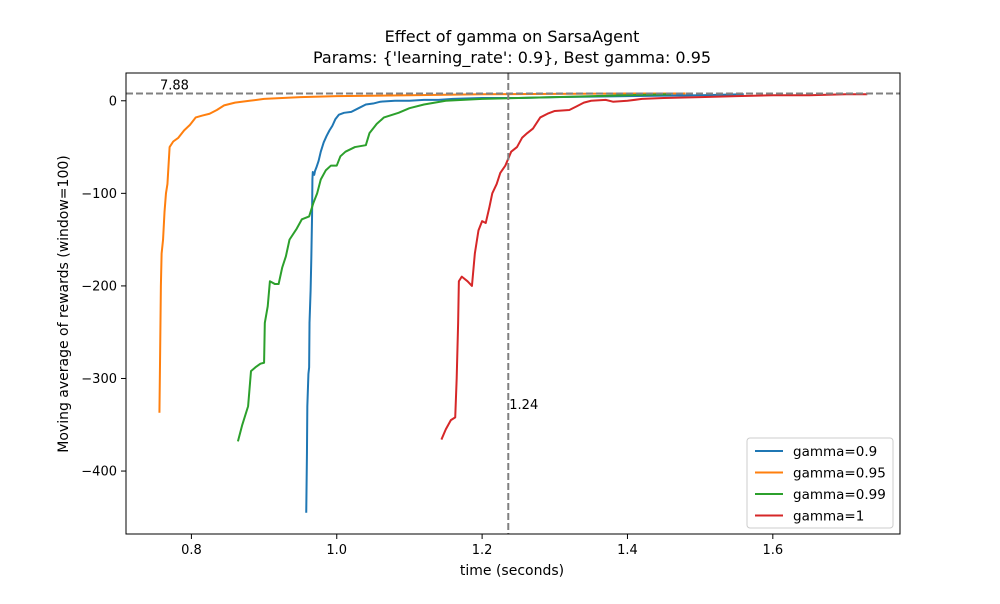  What do you see at coordinates (828, 517) in the screenshot?
I see `legend-label-3: gamma=1` at bounding box center [828, 517].